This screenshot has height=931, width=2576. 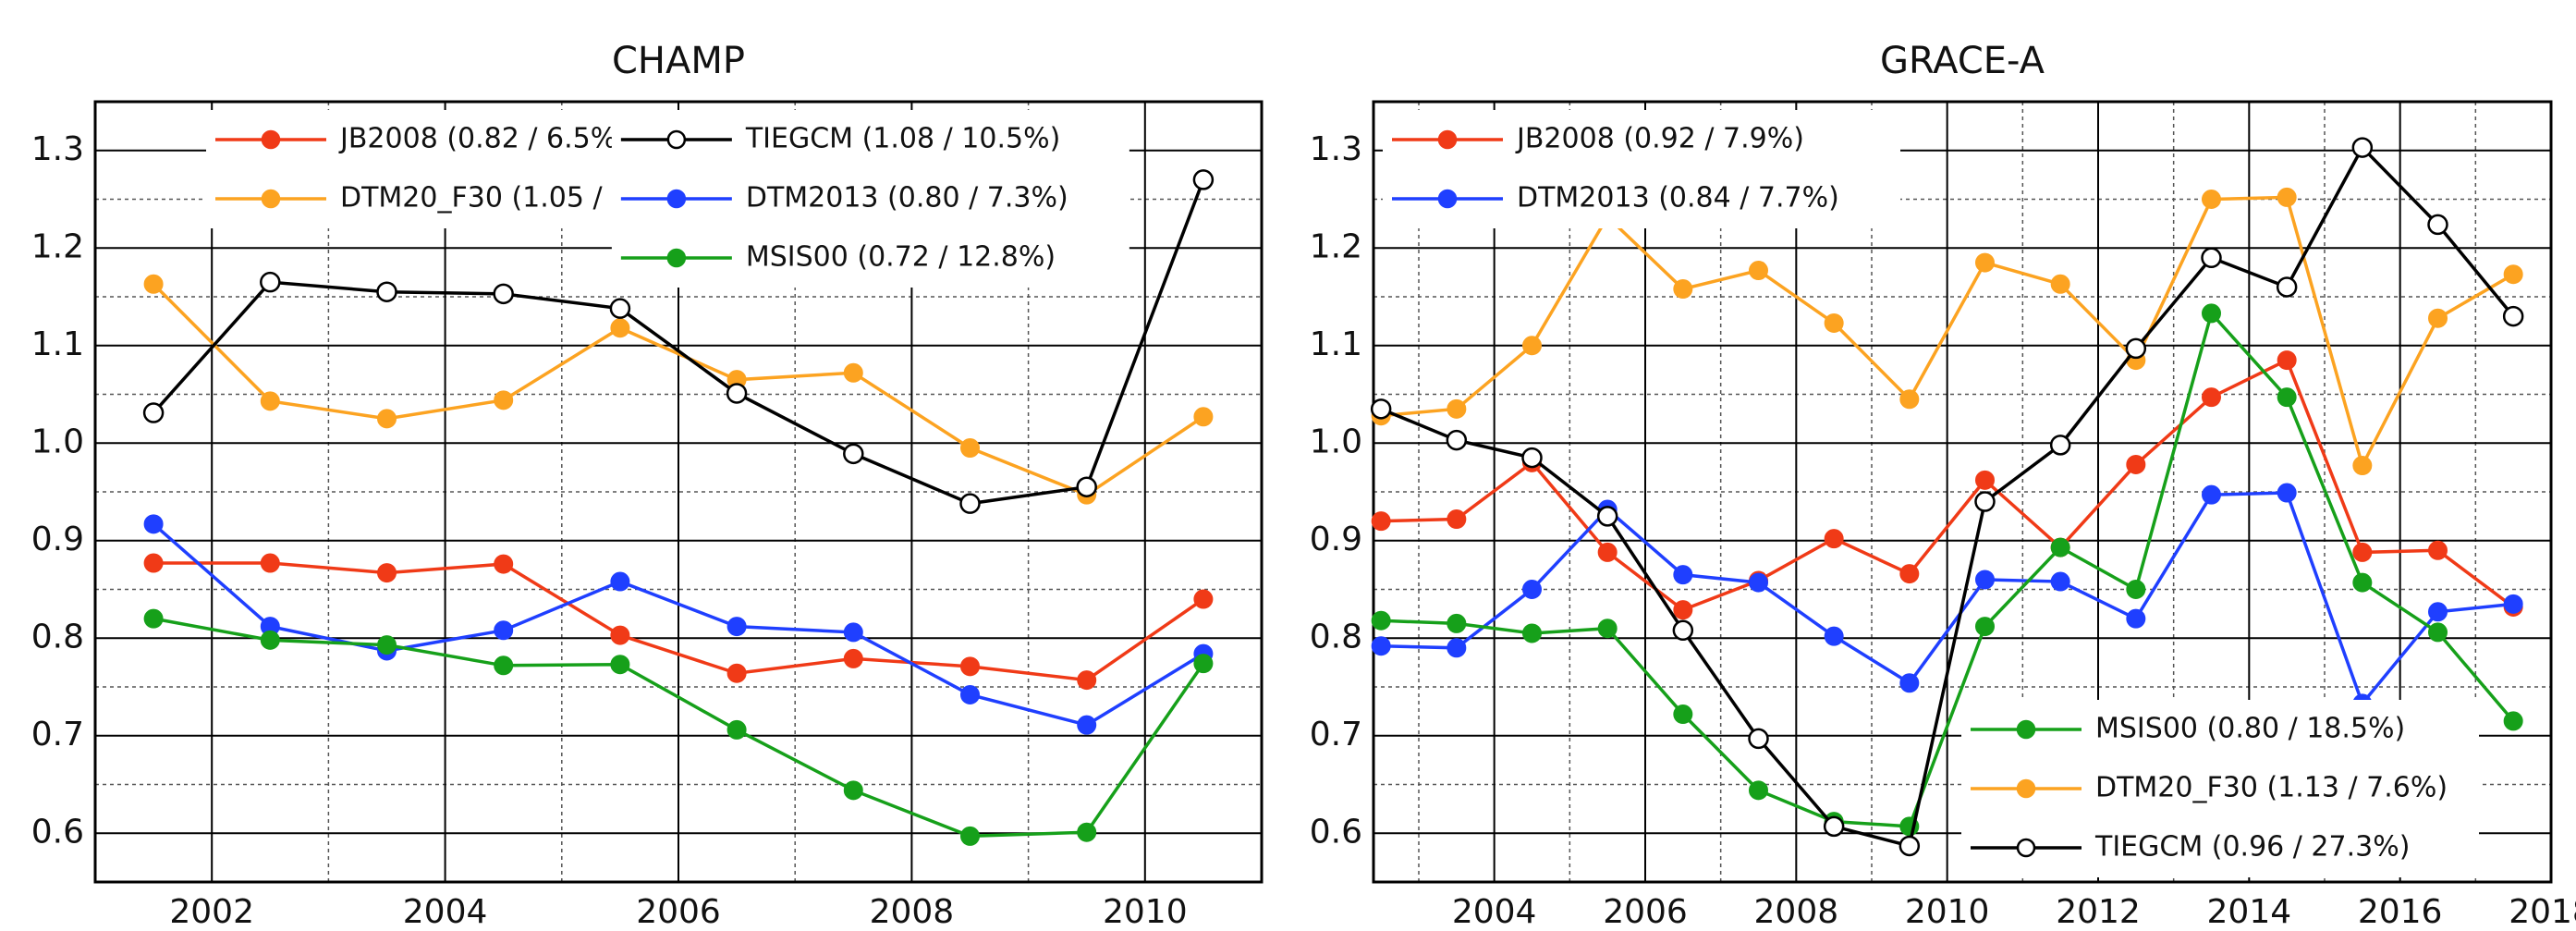 I want to click on y-tick-label: 0.7, so click(x=57, y=735).